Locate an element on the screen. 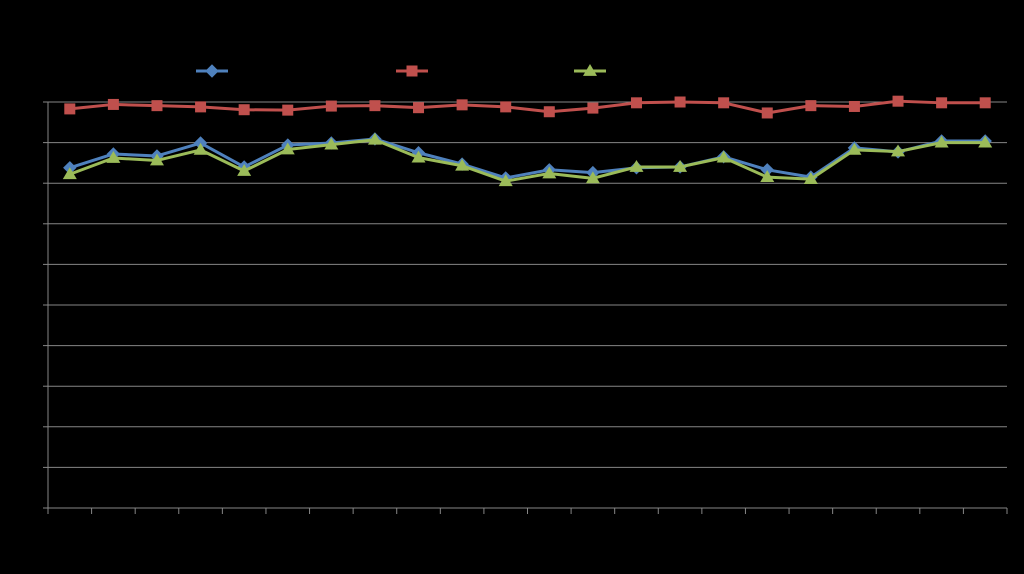 The height and width of the screenshot is (574, 1024). legend is located at coordinates (401, 71).